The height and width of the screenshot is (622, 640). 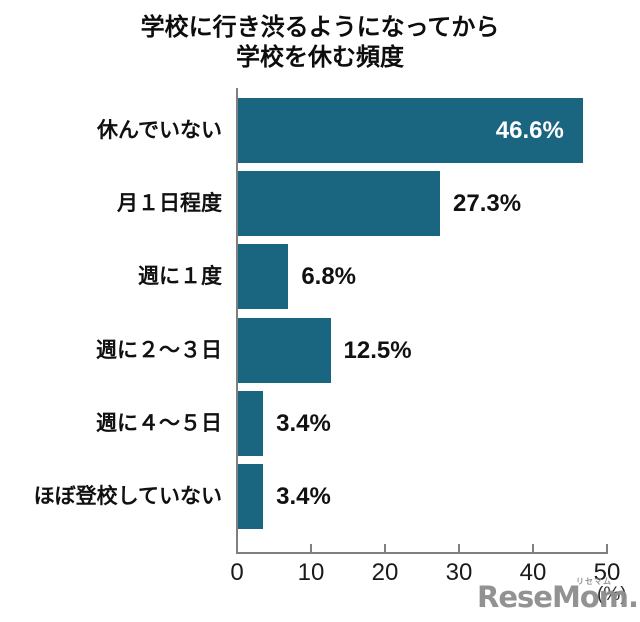 I want to click on x-axis-unit-label: (%), so click(x=612, y=594).